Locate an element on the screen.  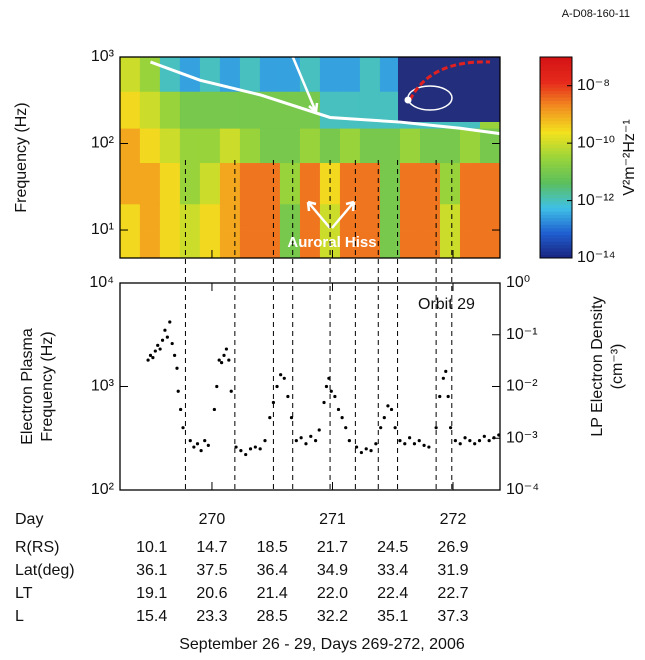
y2-tick-label: 10⁻² is located at coordinates (522, 386).